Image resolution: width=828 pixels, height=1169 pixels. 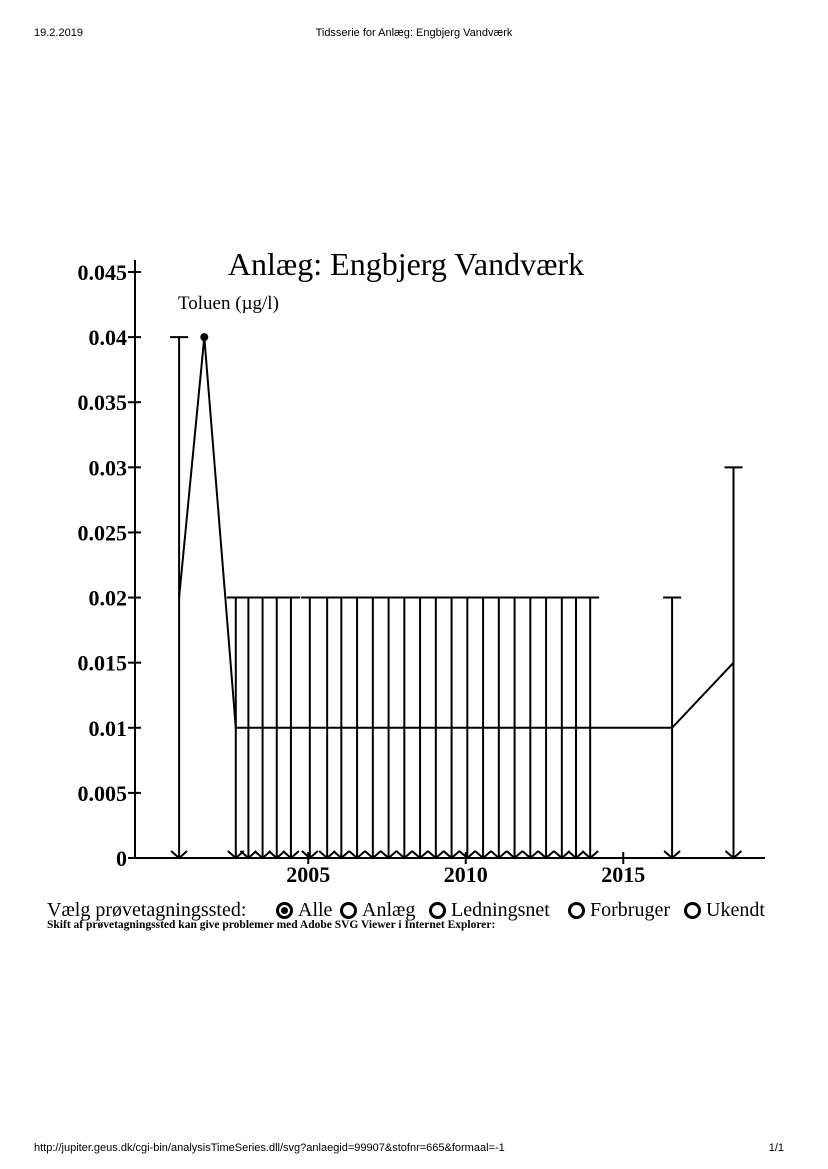 I want to click on x-tick-label: 2015, so click(x=623, y=874).